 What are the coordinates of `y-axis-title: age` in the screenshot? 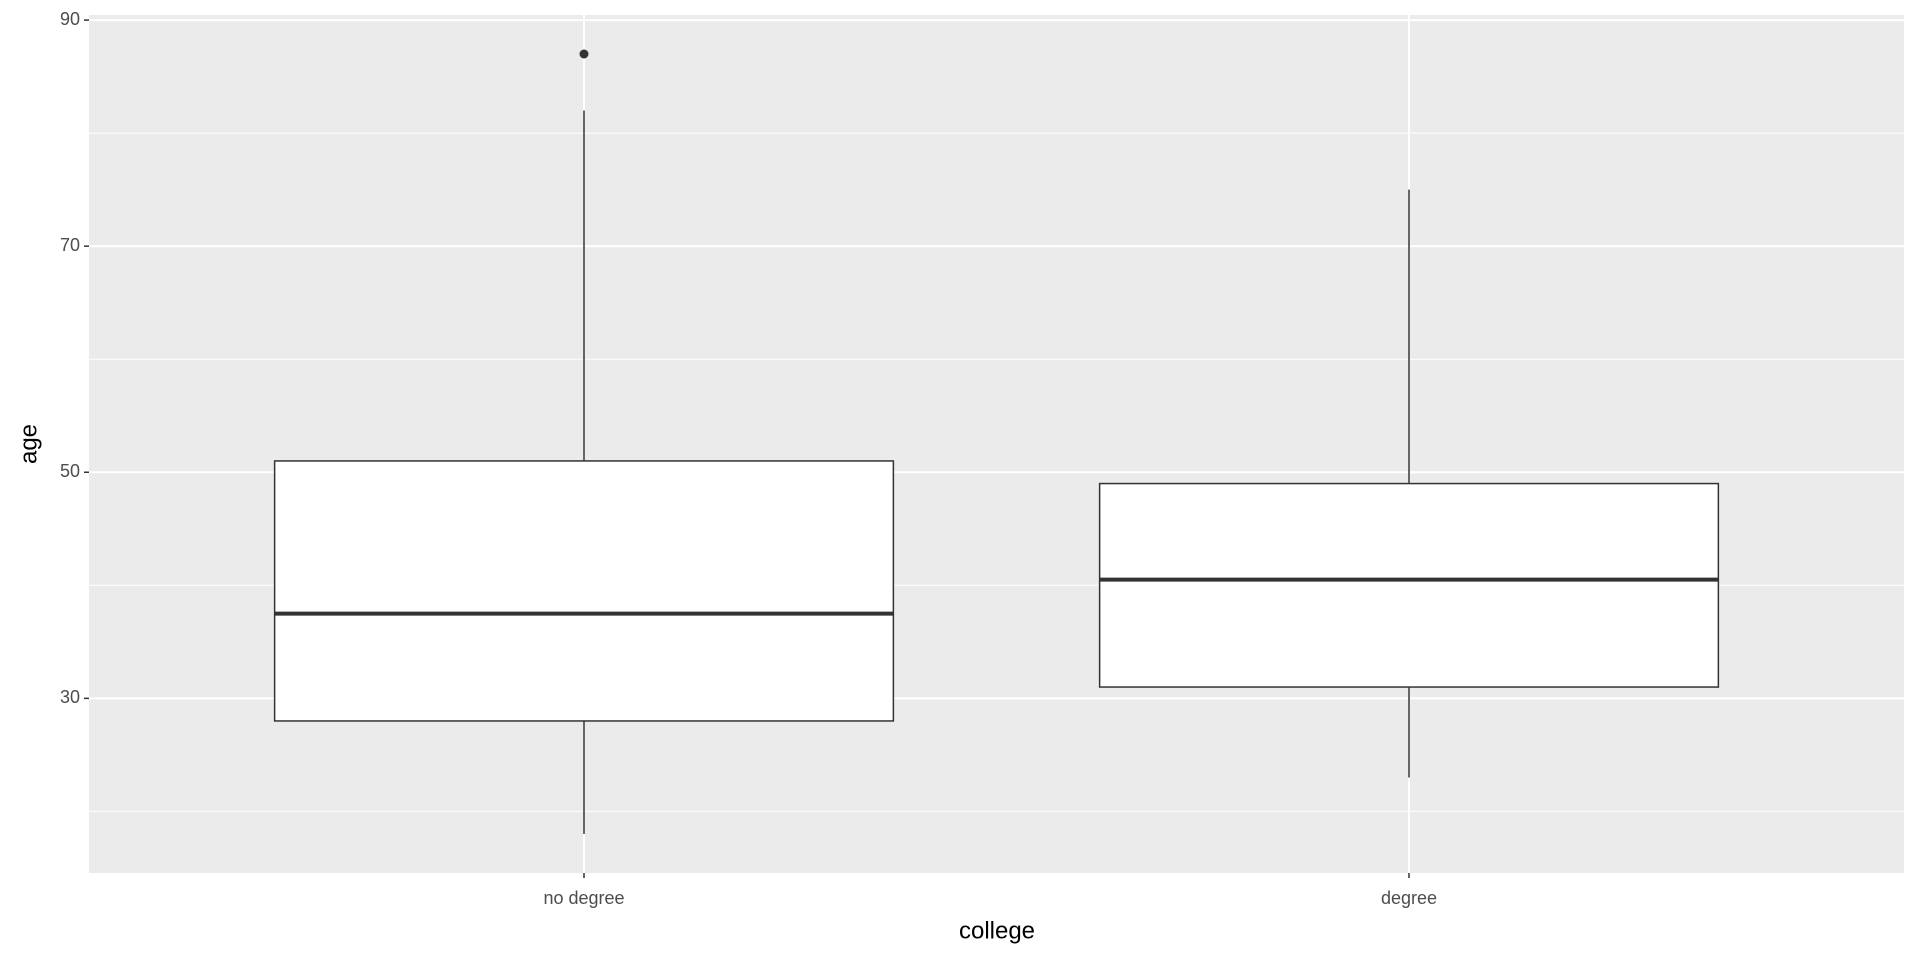 It's located at (28, 444).